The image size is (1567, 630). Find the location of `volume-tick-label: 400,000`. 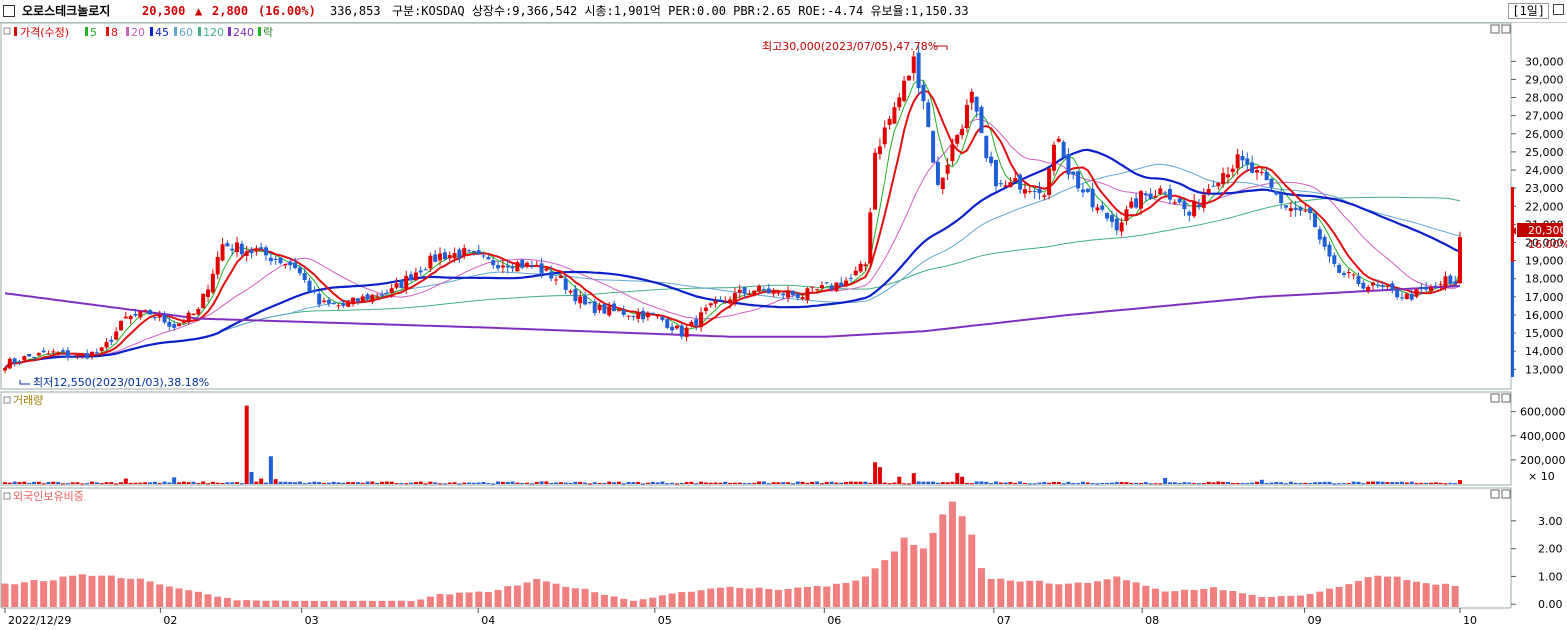

volume-tick-label: 400,000 is located at coordinates (1543, 436).